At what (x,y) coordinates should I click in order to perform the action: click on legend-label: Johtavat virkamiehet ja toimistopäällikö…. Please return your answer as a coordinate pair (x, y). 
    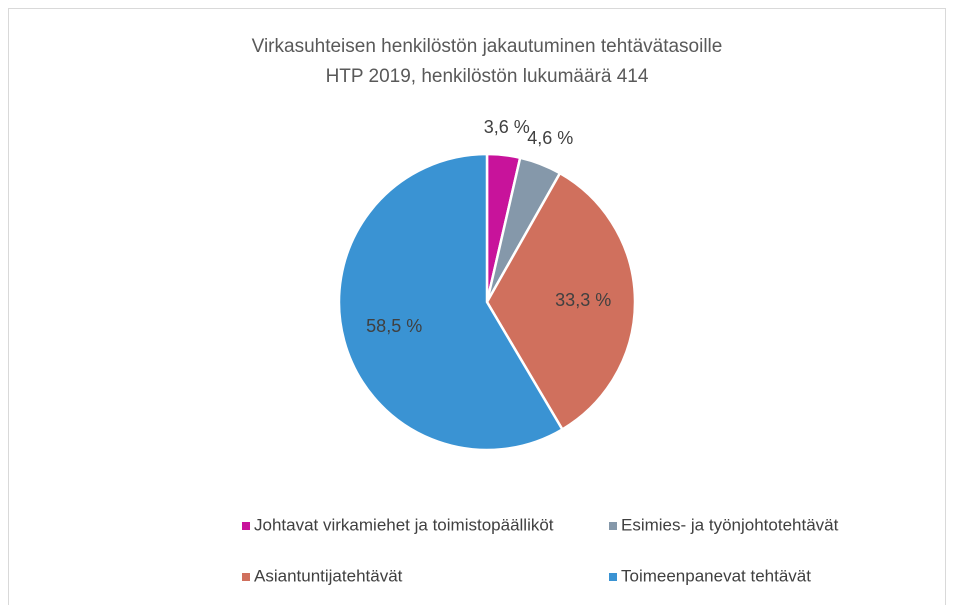
    Looking at the image, I should click on (404, 524).